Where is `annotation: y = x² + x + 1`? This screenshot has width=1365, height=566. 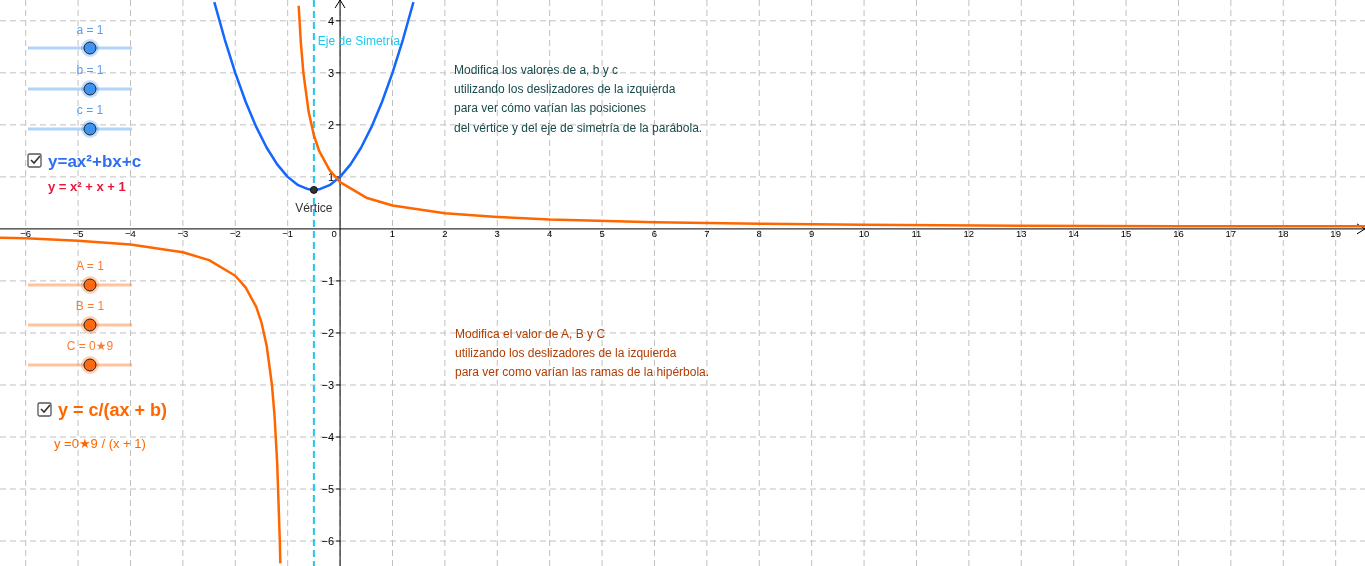 annotation: y = x² + x + 1 is located at coordinates (87, 186).